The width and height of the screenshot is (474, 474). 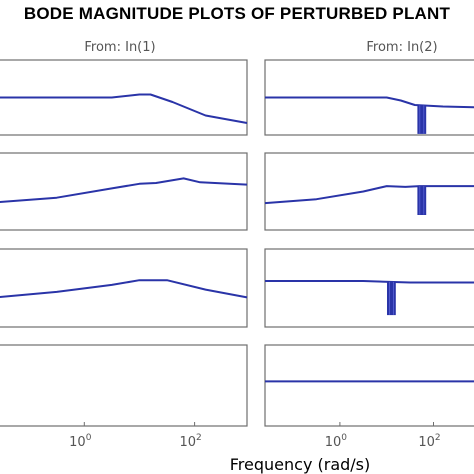 I want to click on magnitude-line-r2-c1, so click(x=369, y=282).